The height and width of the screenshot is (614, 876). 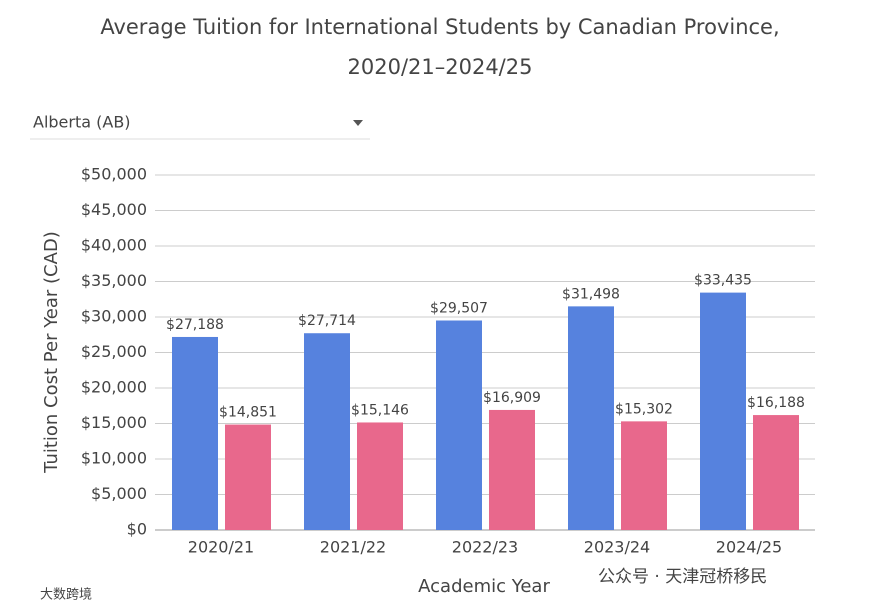 I want to click on value-label: $29,507, so click(x=459, y=309).